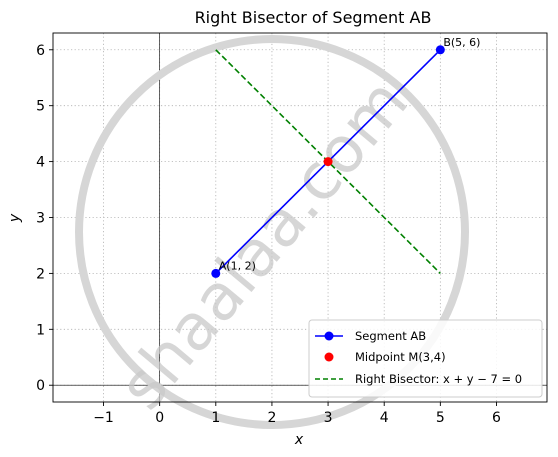 The image size is (558, 457). I want to click on legend-segment-marker, so click(329, 336).